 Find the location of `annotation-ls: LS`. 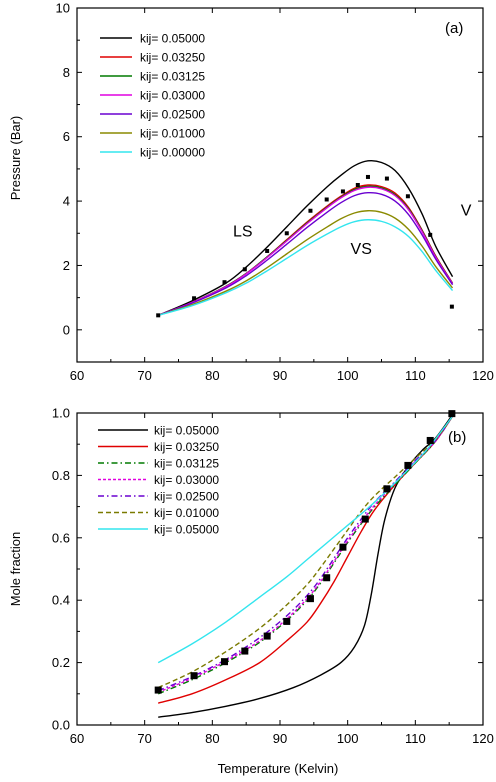

annotation-ls: LS is located at coordinates (243, 231).